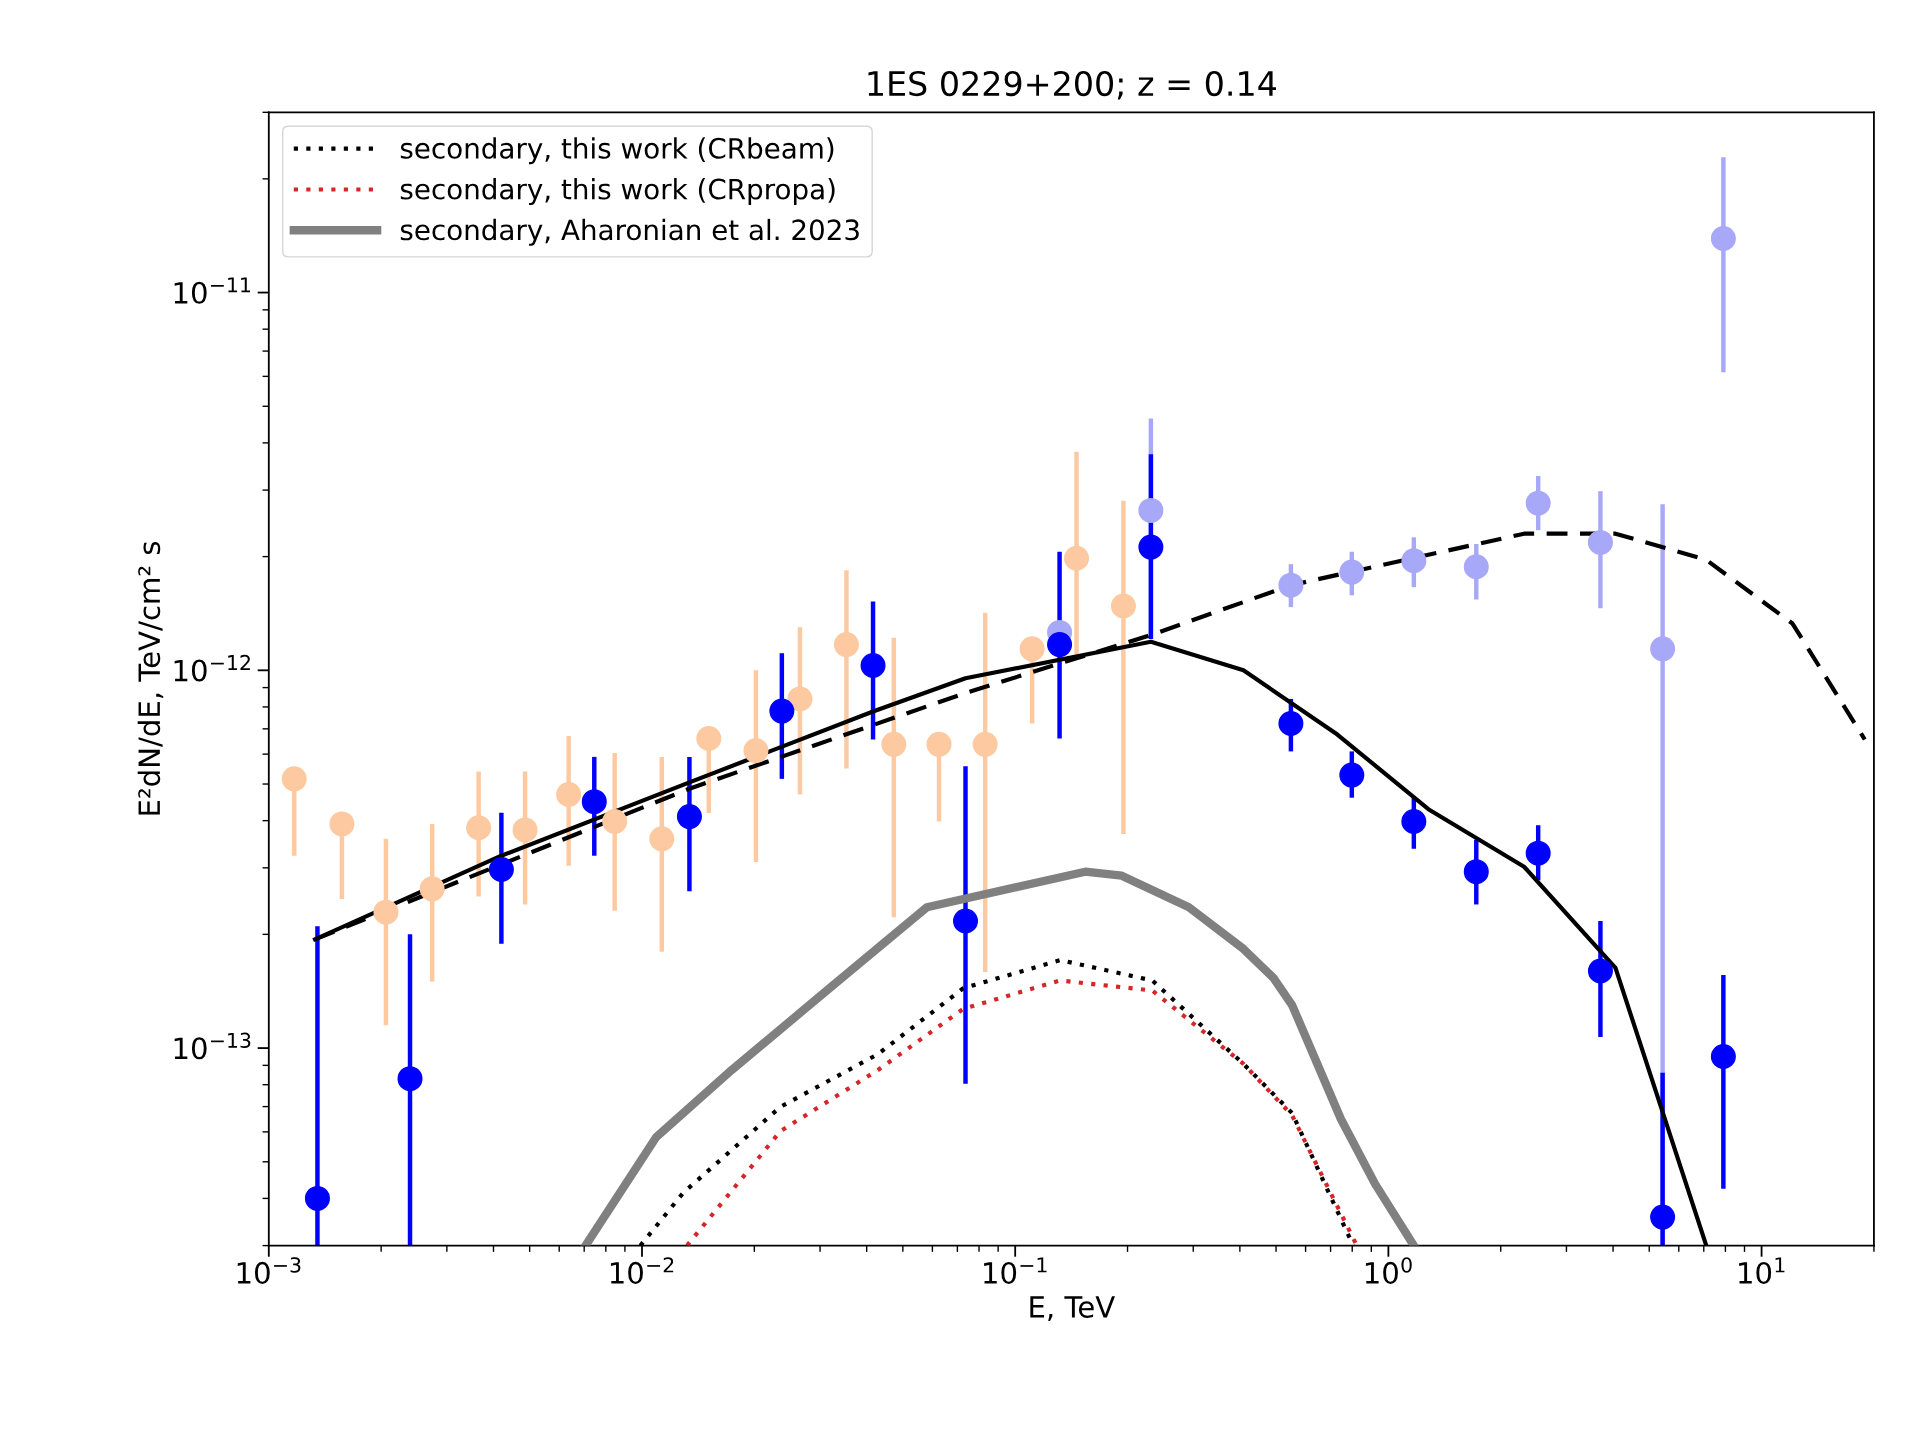 Image resolution: width=1920 pixels, height=1440 pixels. What do you see at coordinates (269, 1270) in the screenshot?
I see `x-tick-label: 10$^{−3}$` at bounding box center [269, 1270].